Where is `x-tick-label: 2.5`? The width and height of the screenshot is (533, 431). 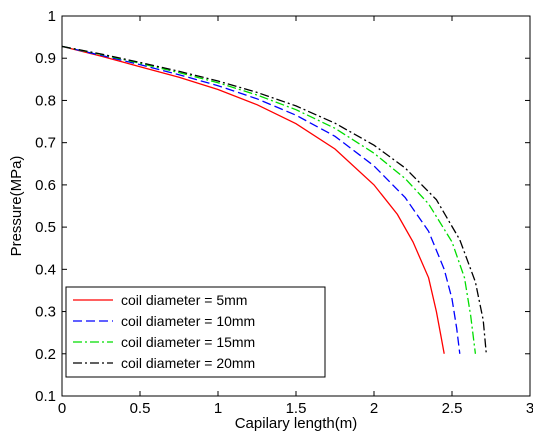
x-tick-label: 2.5 is located at coordinates (452, 408).